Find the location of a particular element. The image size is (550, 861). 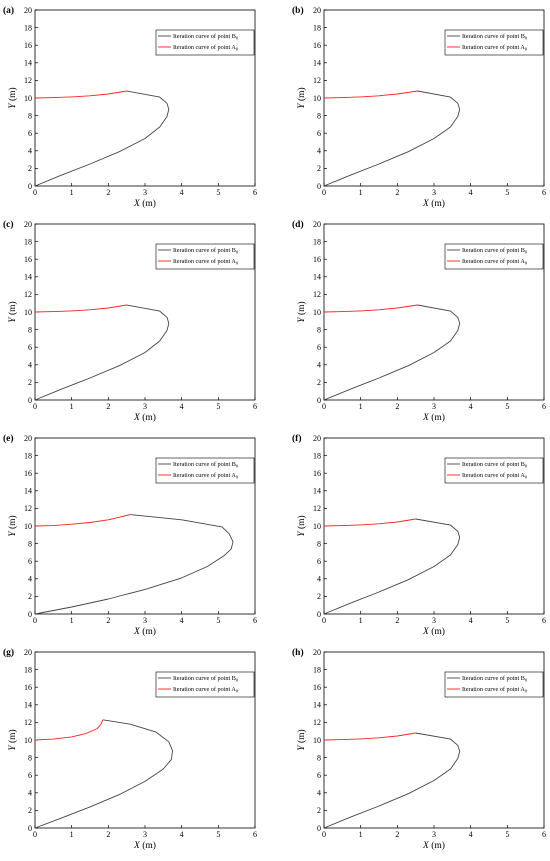

y-tick-label: 18 is located at coordinates (28, 27).